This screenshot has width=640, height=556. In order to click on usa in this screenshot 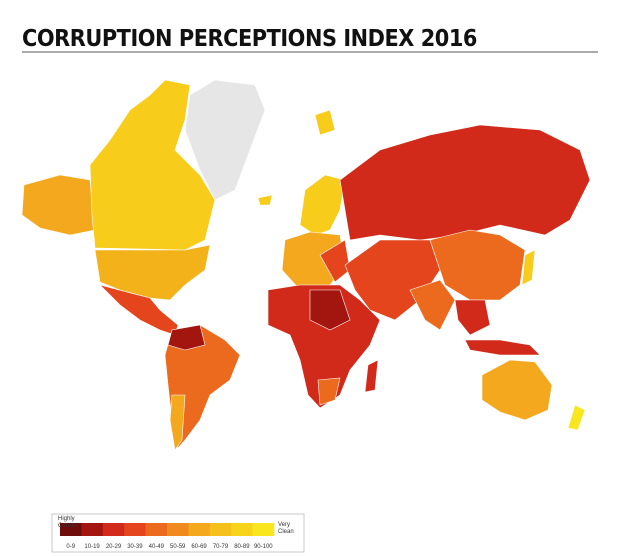, I will do `click(152, 272)`.